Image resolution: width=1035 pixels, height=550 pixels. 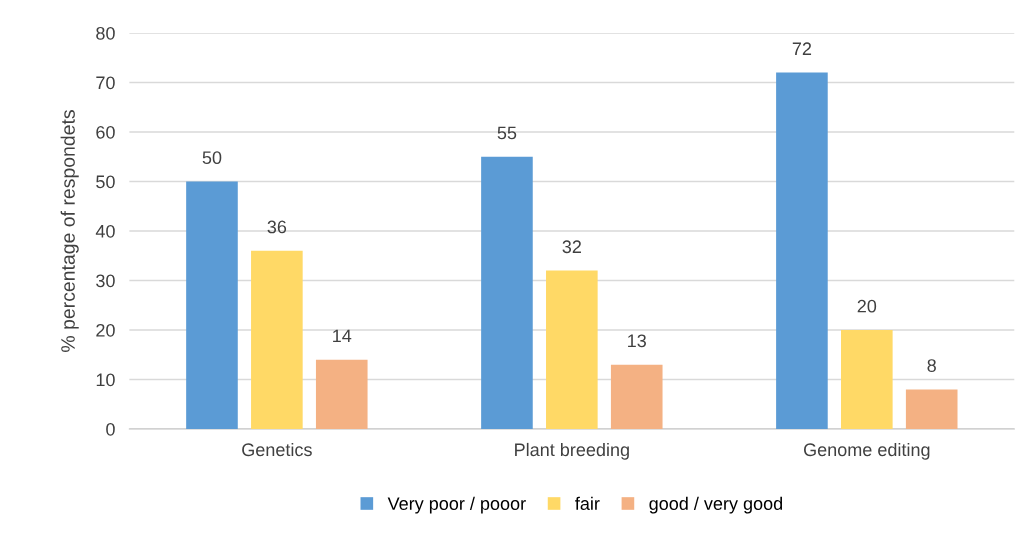 What do you see at coordinates (572, 451) in the screenshot?
I see `x-tick-label: Plant breeding` at bounding box center [572, 451].